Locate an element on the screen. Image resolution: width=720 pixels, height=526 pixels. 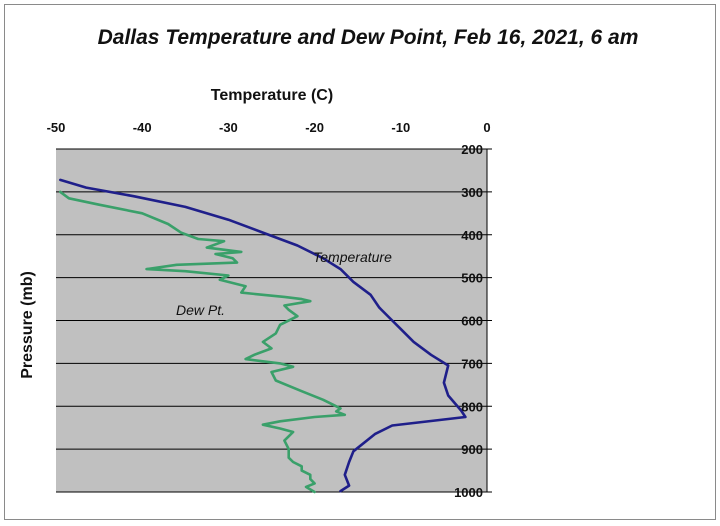
y-tick-label: 300 is located at coordinates (472, 192).